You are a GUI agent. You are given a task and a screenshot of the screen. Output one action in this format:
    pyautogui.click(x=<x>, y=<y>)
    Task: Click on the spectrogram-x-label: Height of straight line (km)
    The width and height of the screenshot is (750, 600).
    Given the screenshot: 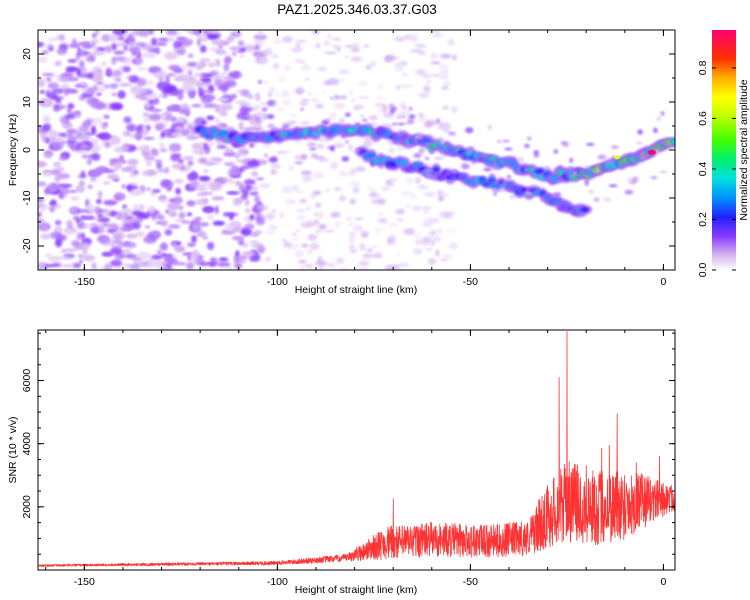 What is the action you would take?
    pyautogui.click(x=356, y=290)
    